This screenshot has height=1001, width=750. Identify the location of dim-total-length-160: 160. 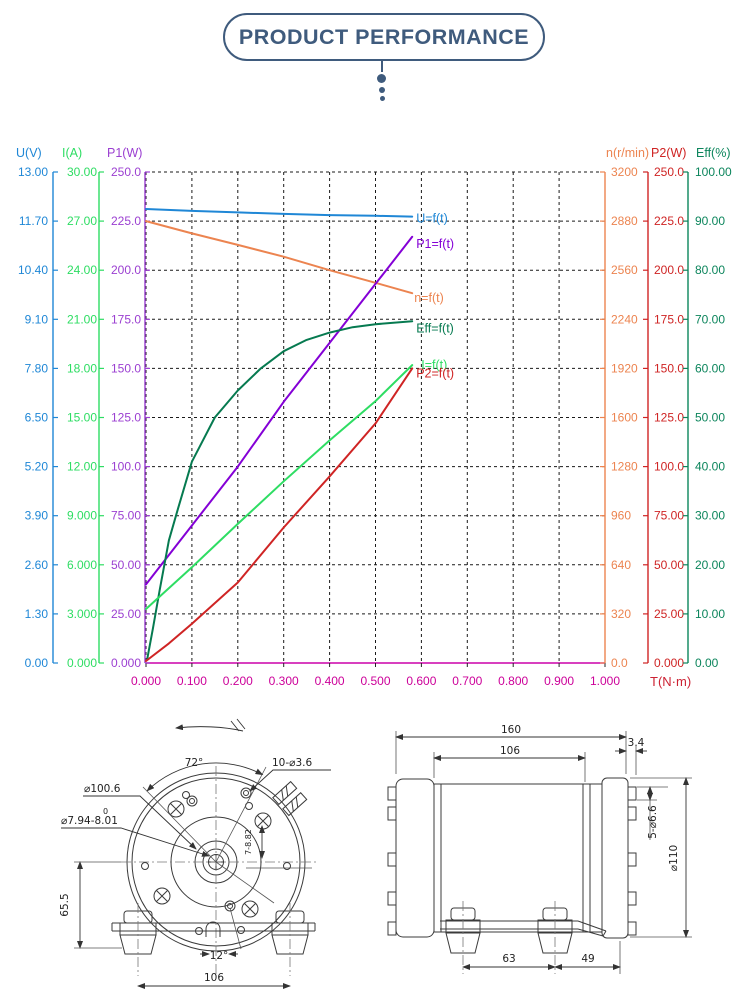
(511, 749).